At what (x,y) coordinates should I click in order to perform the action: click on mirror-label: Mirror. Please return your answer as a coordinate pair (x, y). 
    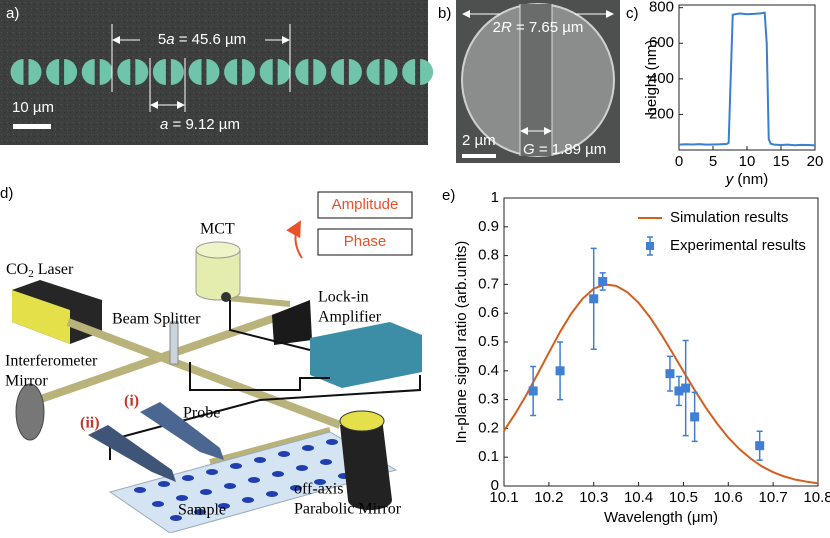
    Looking at the image, I should click on (26, 381).